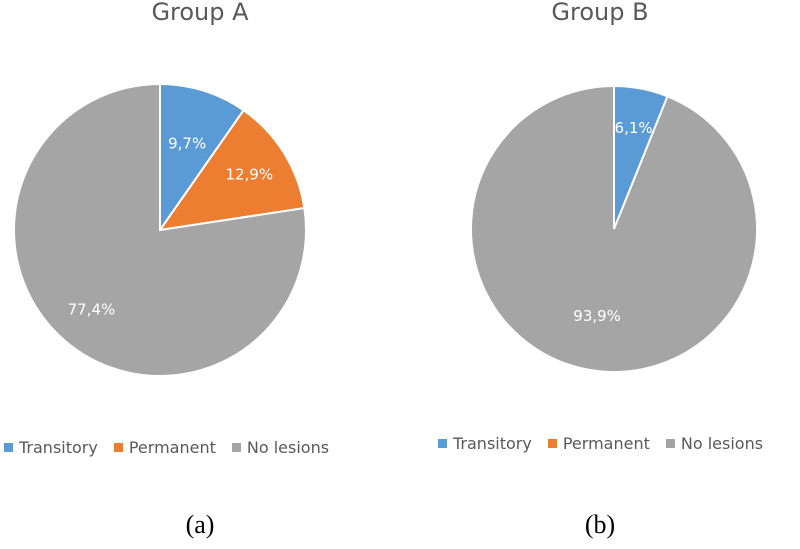 Image resolution: width=800 pixels, height=549 pixels. I want to click on data-label-no-lesions: 77,4%, so click(92, 310).